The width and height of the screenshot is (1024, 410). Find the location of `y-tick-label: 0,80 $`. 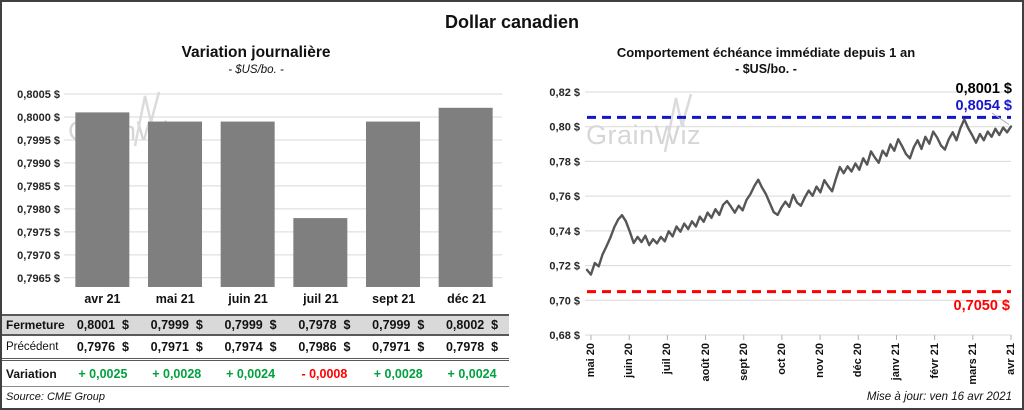

y-tick-label: 0,80 $ is located at coordinates (564, 128).